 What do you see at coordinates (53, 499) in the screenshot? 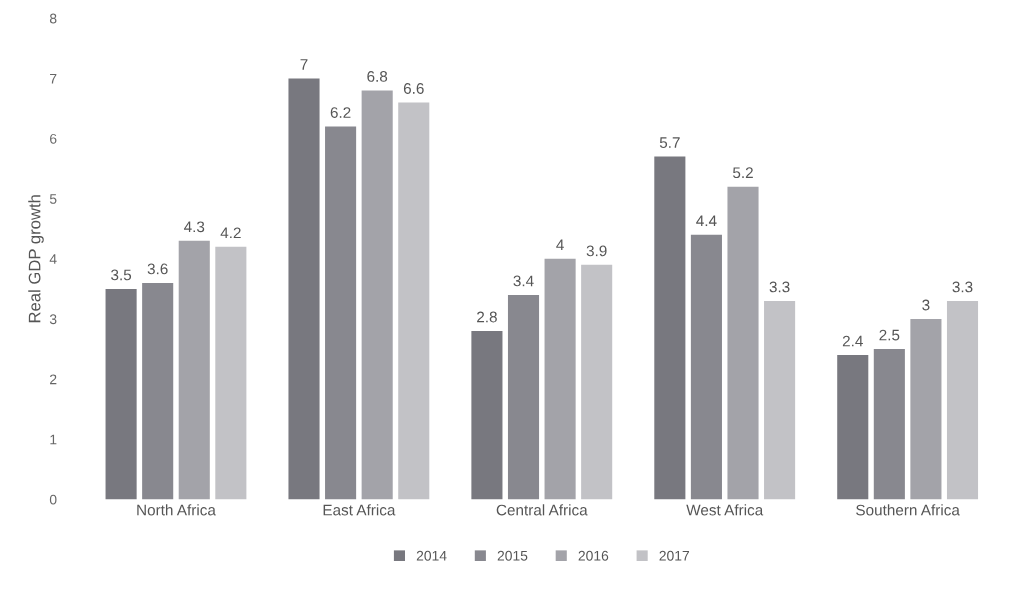
I see `y-tick-label: 0` at bounding box center [53, 499].